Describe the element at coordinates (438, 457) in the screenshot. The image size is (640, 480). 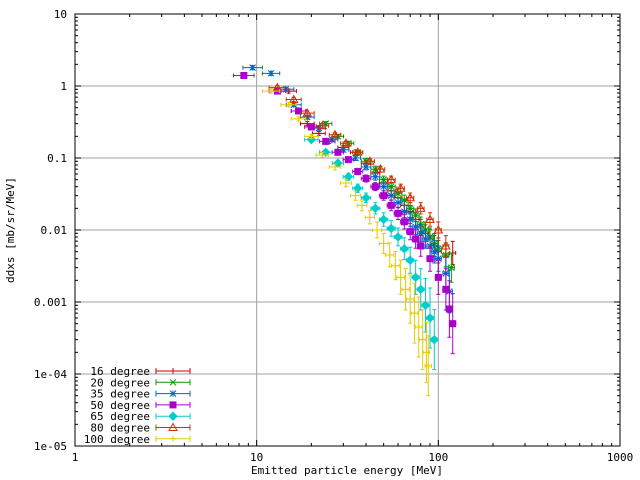
I see `x-tick-label: 100` at that location.